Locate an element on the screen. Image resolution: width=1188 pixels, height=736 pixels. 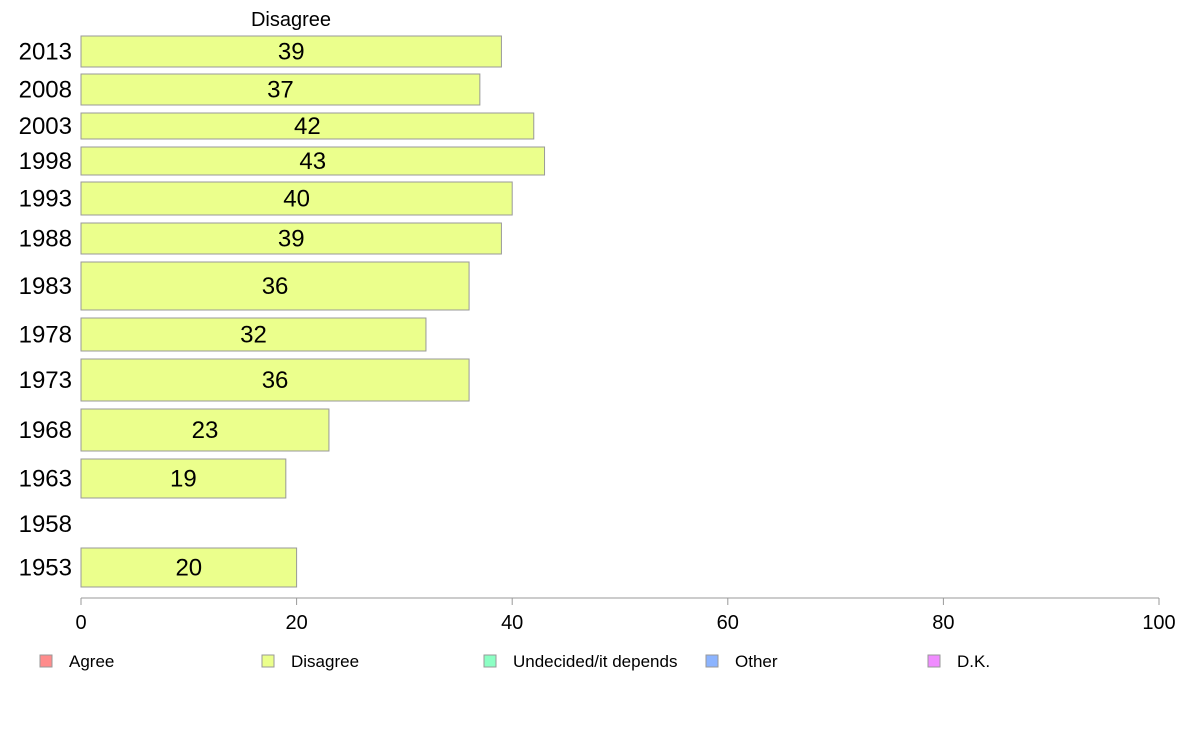
bar-value-label: 20 is located at coordinates (188, 568).